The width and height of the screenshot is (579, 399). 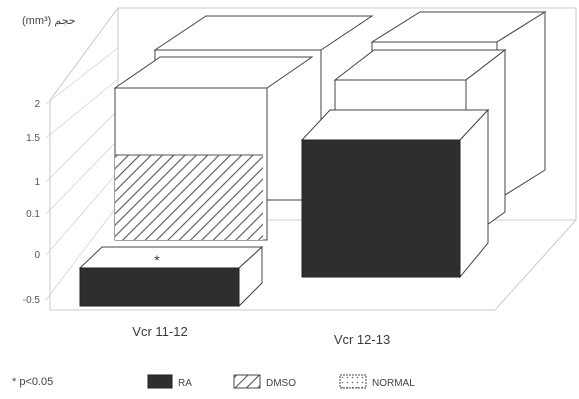 What do you see at coordinates (393, 383) in the screenshot?
I see `legend-label-normal: NORMAL` at bounding box center [393, 383].